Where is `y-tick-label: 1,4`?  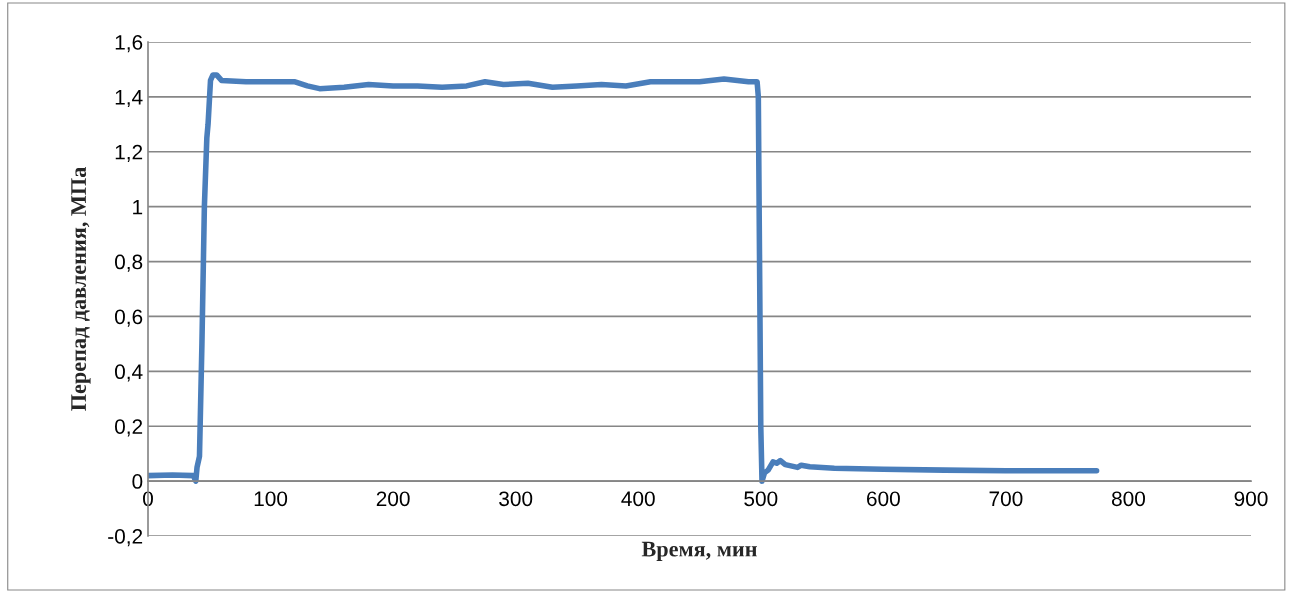 y-tick-label: 1,4 is located at coordinates (129, 99).